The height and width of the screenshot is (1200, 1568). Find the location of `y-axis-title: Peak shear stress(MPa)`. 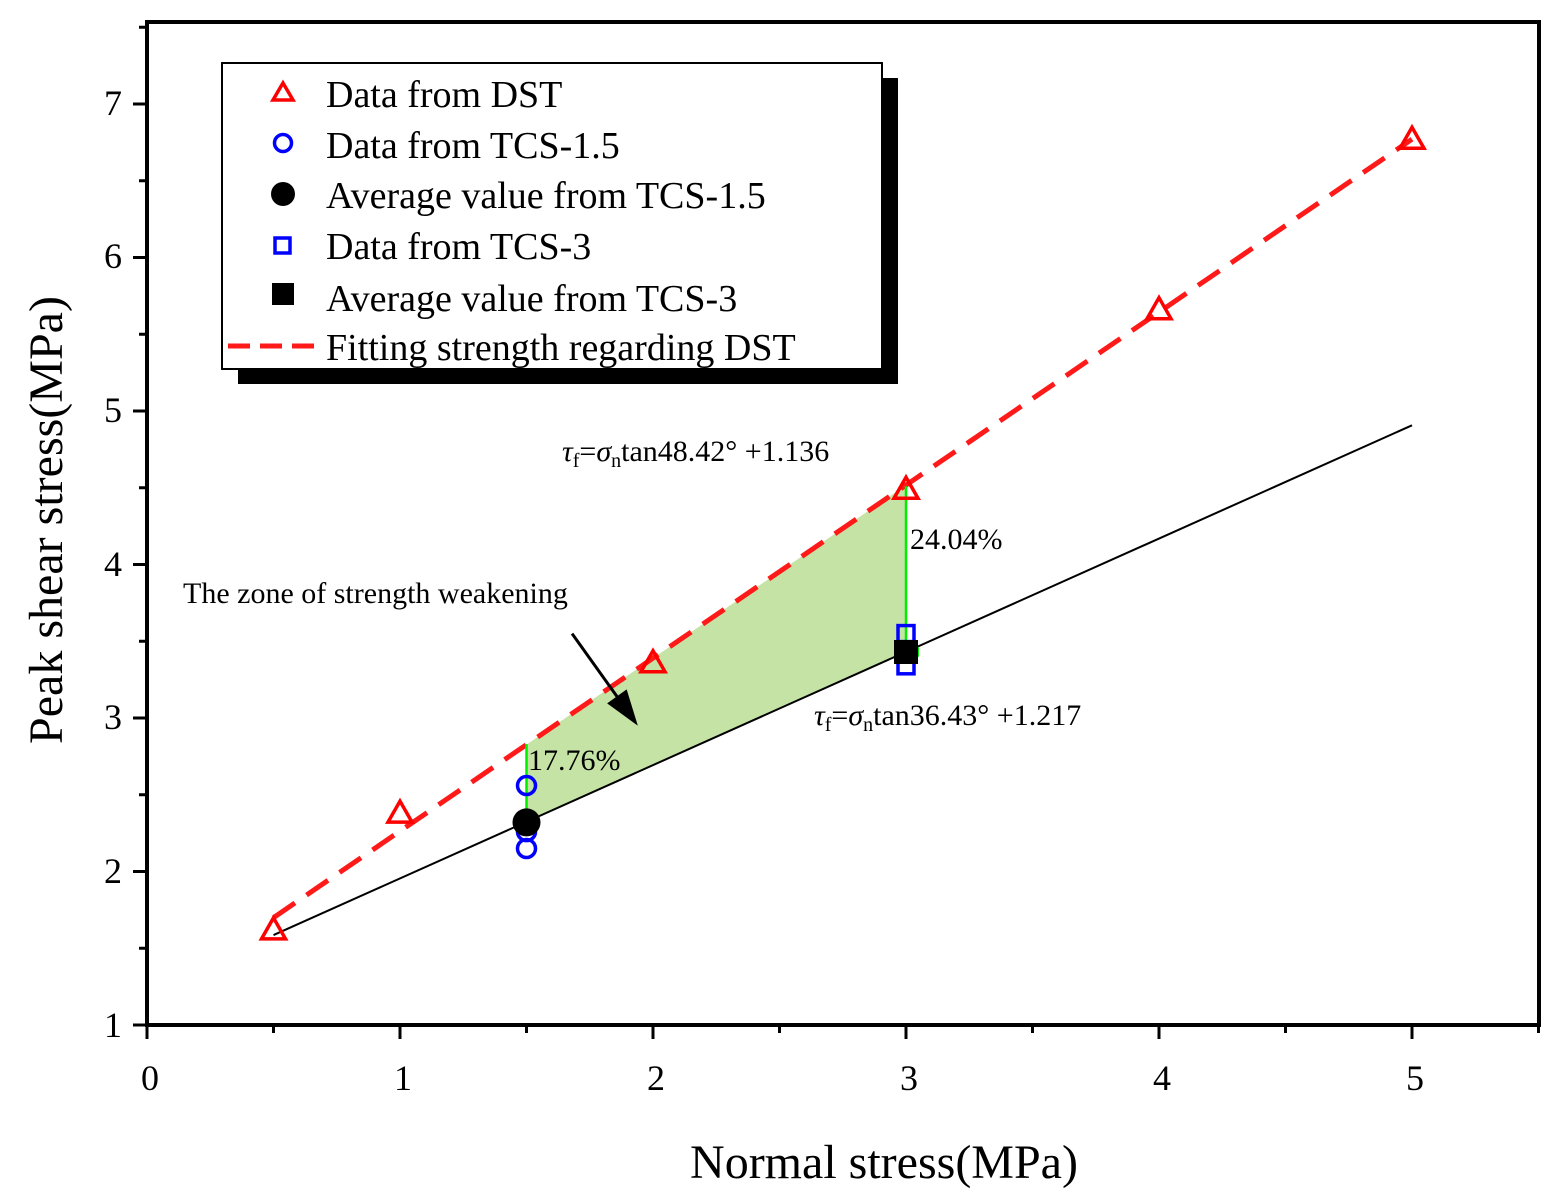

y-axis-title: Peak shear stress(MPa) is located at coordinates (46, 520).